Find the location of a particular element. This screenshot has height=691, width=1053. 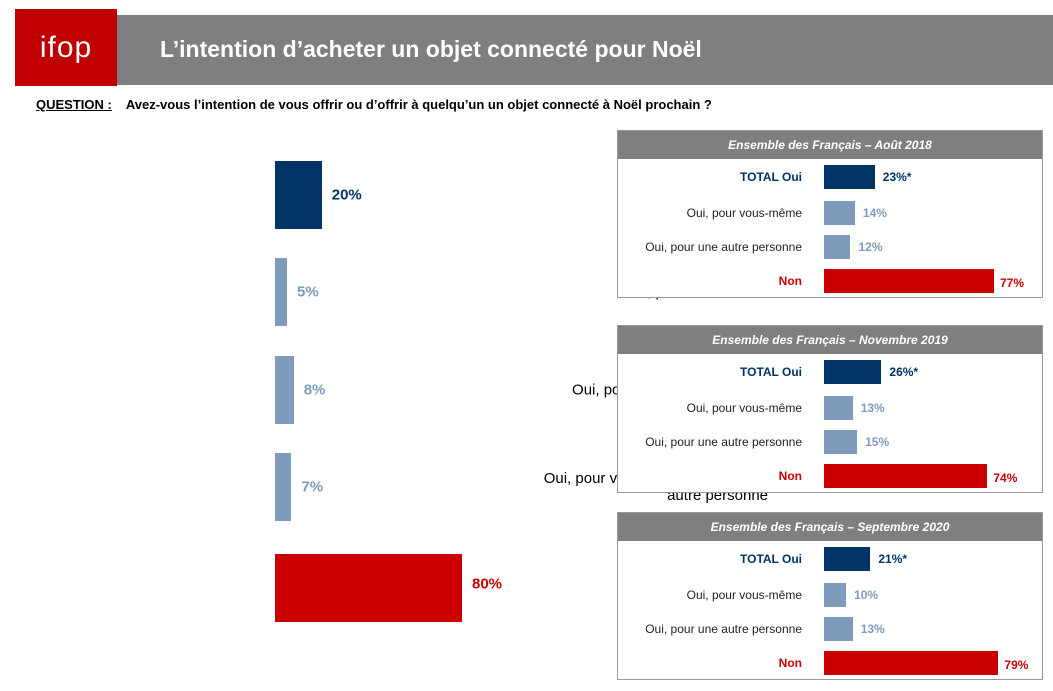

panel-row: Non 79% is located at coordinates (830, 663).